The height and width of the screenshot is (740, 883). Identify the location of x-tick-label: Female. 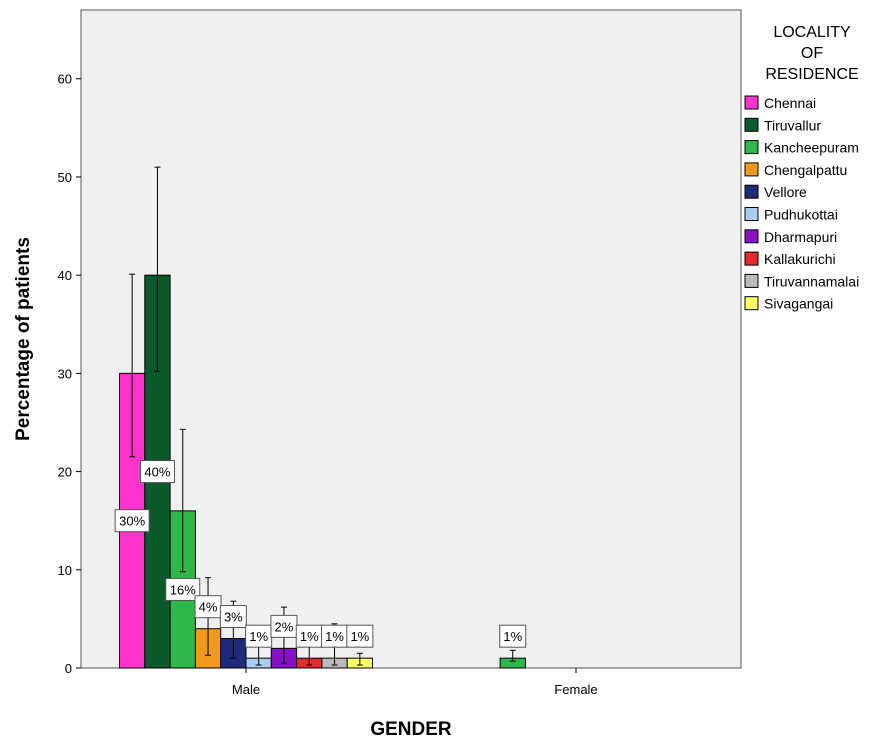
(575, 689).